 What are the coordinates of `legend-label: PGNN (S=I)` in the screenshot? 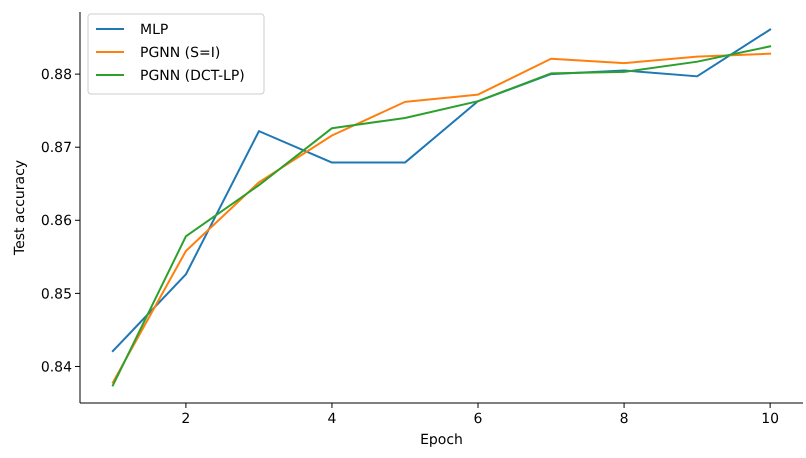 It's located at (180, 52).